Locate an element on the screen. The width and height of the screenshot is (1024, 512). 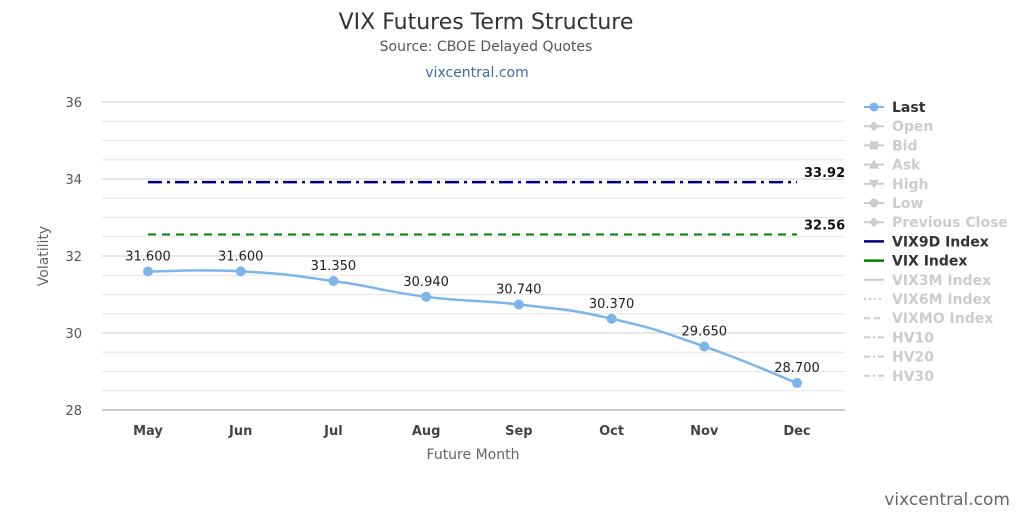
legend-item: HV10 is located at coordinates (899, 338).